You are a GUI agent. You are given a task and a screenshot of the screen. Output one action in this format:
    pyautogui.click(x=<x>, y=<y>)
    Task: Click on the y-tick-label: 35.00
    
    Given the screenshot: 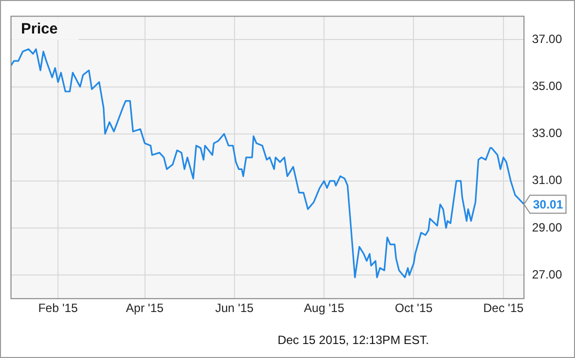 What is the action you would take?
    pyautogui.click(x=547, y=86)
    